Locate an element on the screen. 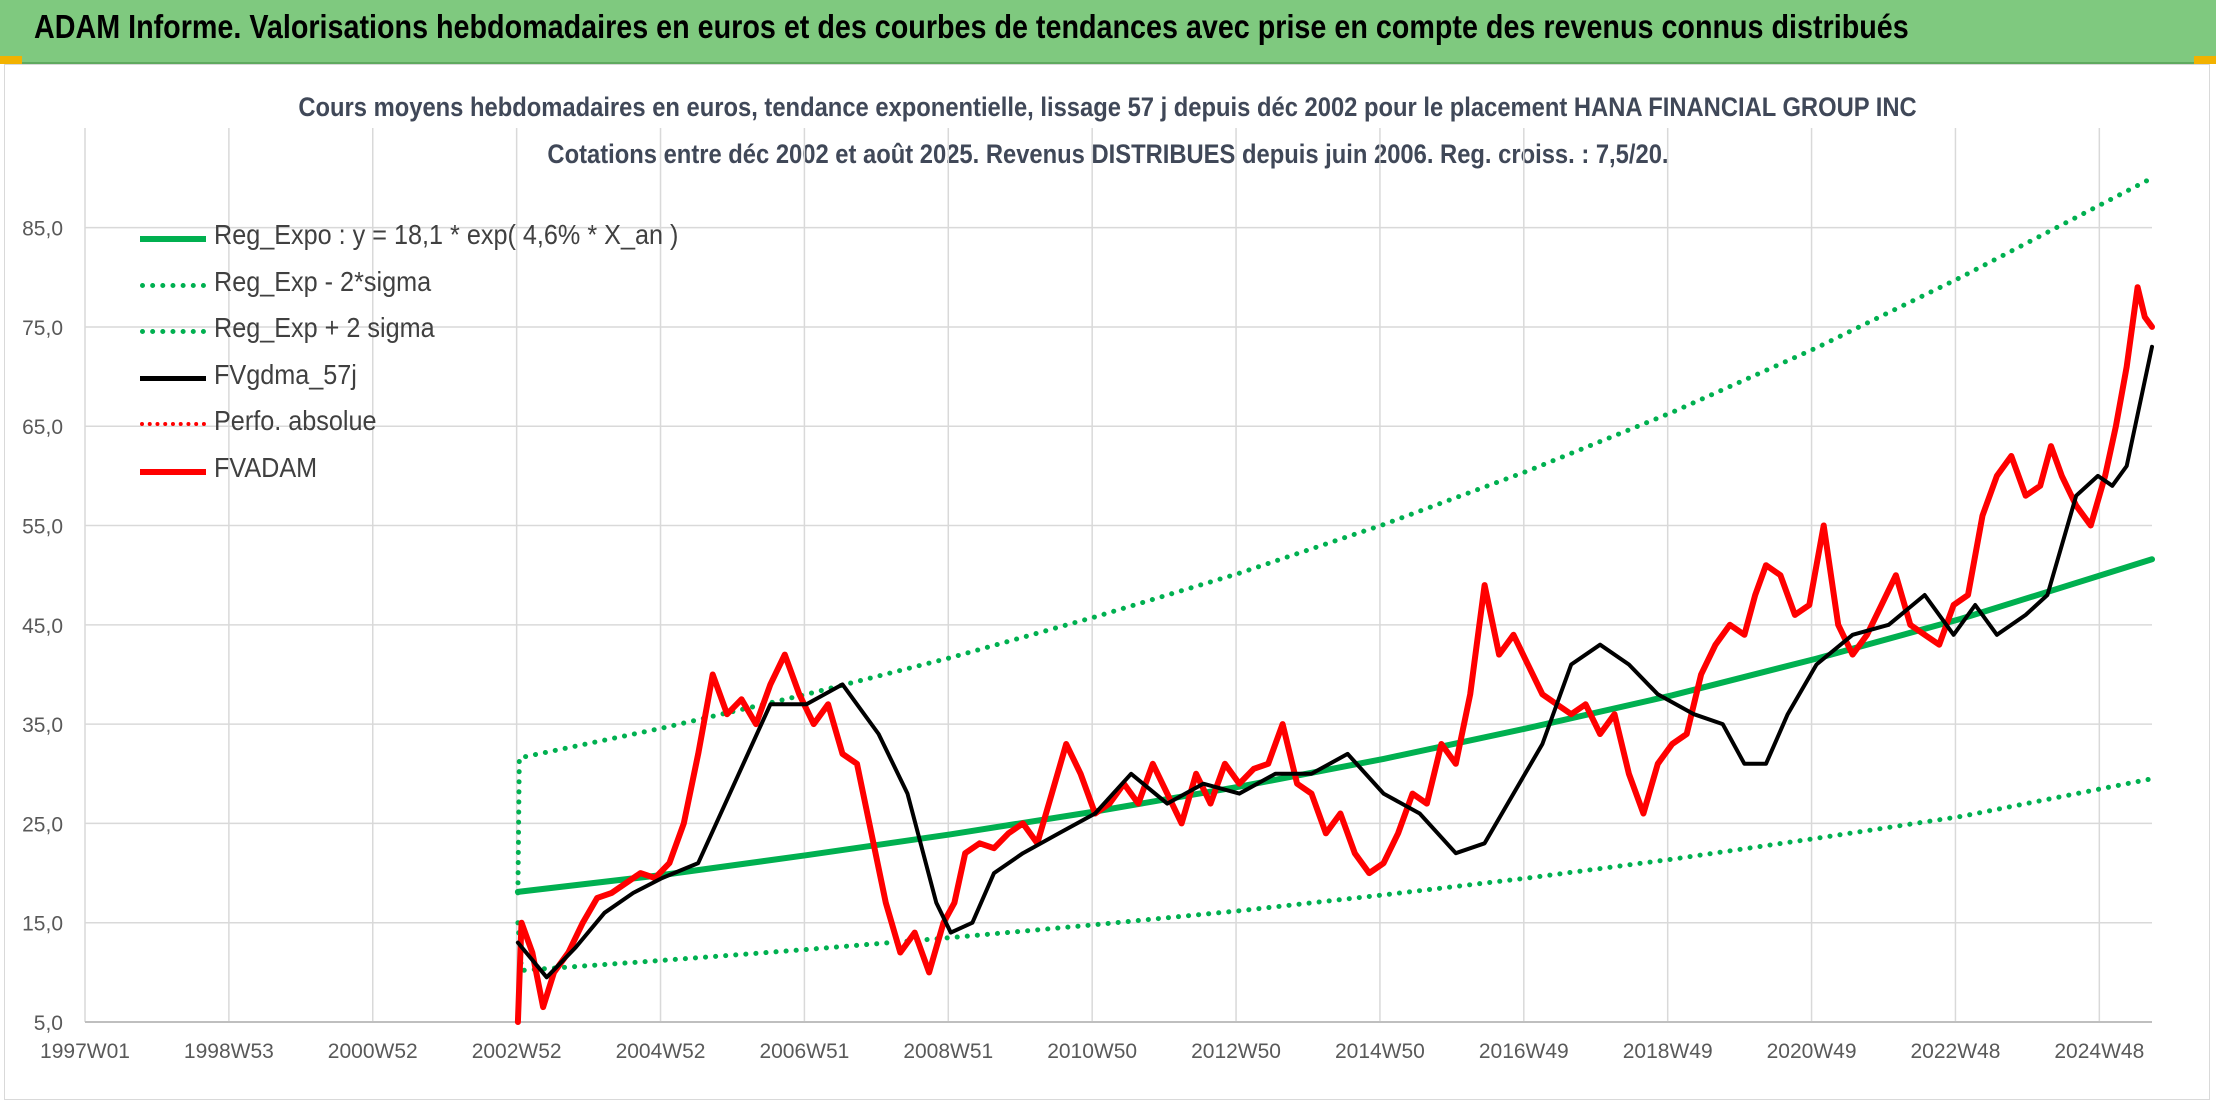 Image resolution: width=2216 pixels, height=1106 pixels. y-tick-label: 35,0 is located at coordinates (42, 725).